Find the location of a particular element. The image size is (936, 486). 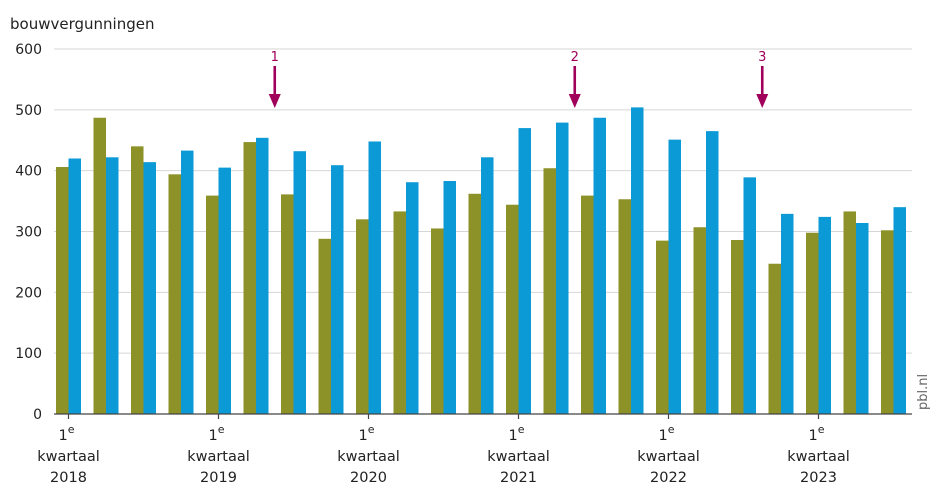

x-tick-year: 2018 is located at coordinates (68, 478).